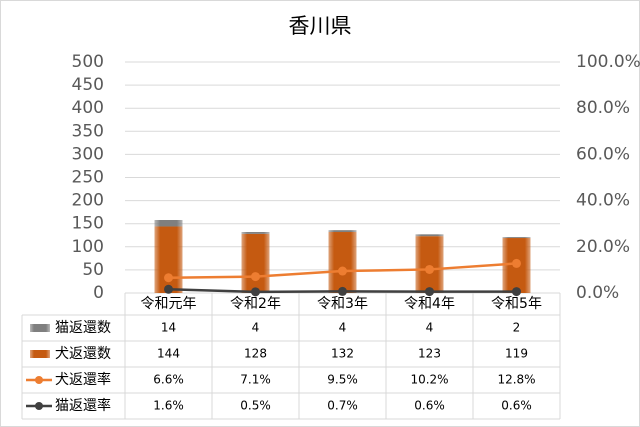  Describe the element at coordinates (320, 26) in the screenshot. I see `chart-title: 香川県` at that location.